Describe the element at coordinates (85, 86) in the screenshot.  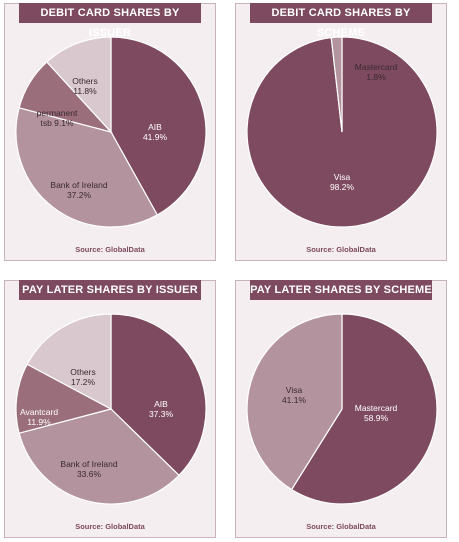
I see `slice-label-others: Others 11.8%` at that location.